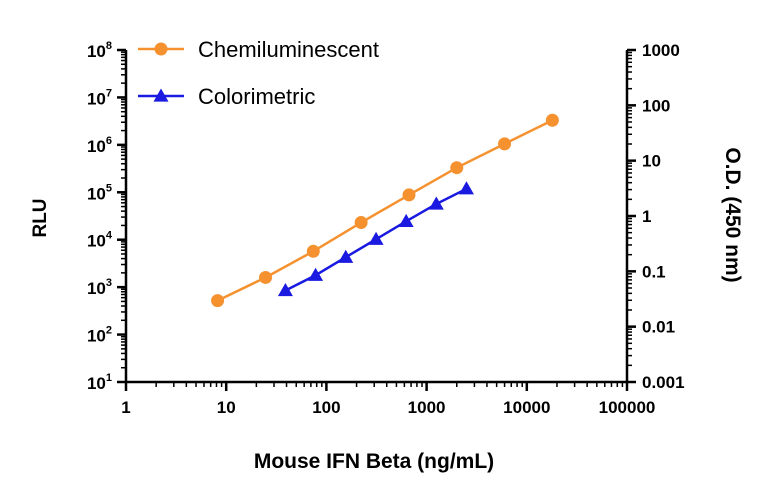  I want to click on y-tick-label: 10³, so click(99, 287).